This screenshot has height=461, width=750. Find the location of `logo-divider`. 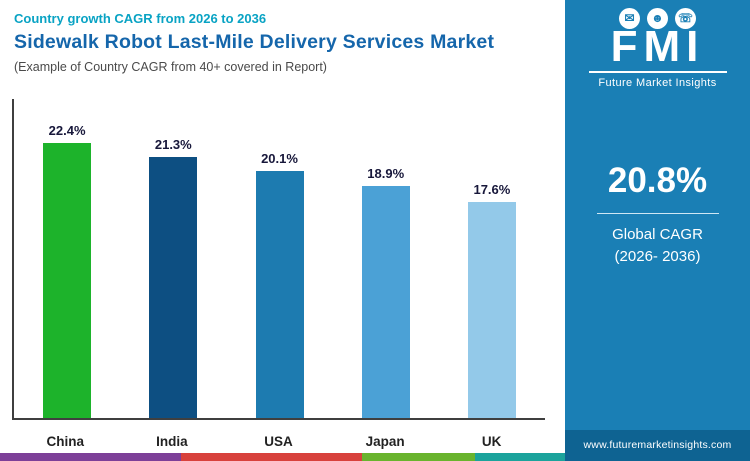

logo-divider is located at coordinates (657, 72).